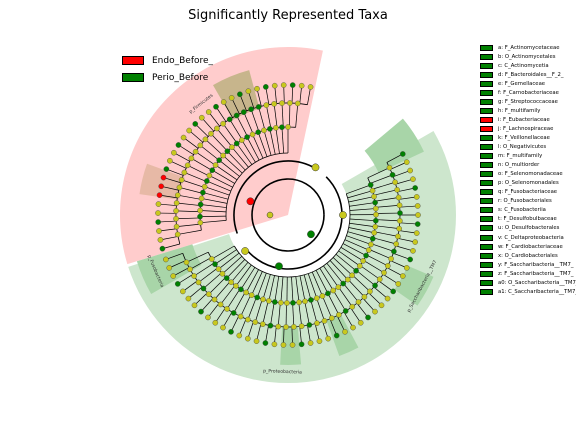 Image resolution: width=576 pixels, height=432 pixels. I want to click on group-legend: Endo_Before_ Perio_Before, so click(167, 69).